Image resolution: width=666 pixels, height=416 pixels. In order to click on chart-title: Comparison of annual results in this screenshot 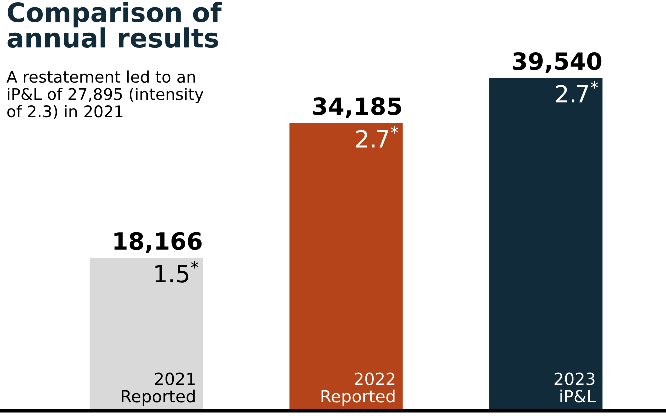, I will do `click(115, 25)`.